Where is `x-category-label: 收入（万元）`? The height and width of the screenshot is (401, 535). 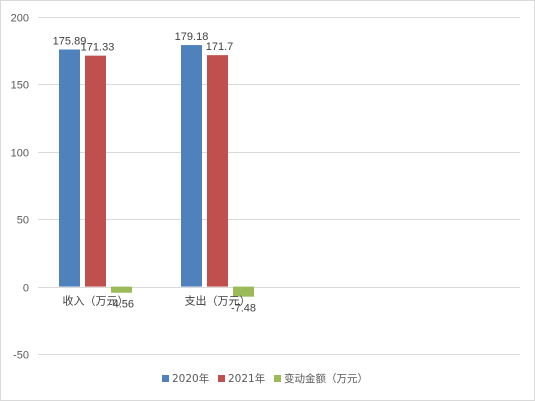 x-category-label: 收入（万元） is located at coordinates (96, 301).